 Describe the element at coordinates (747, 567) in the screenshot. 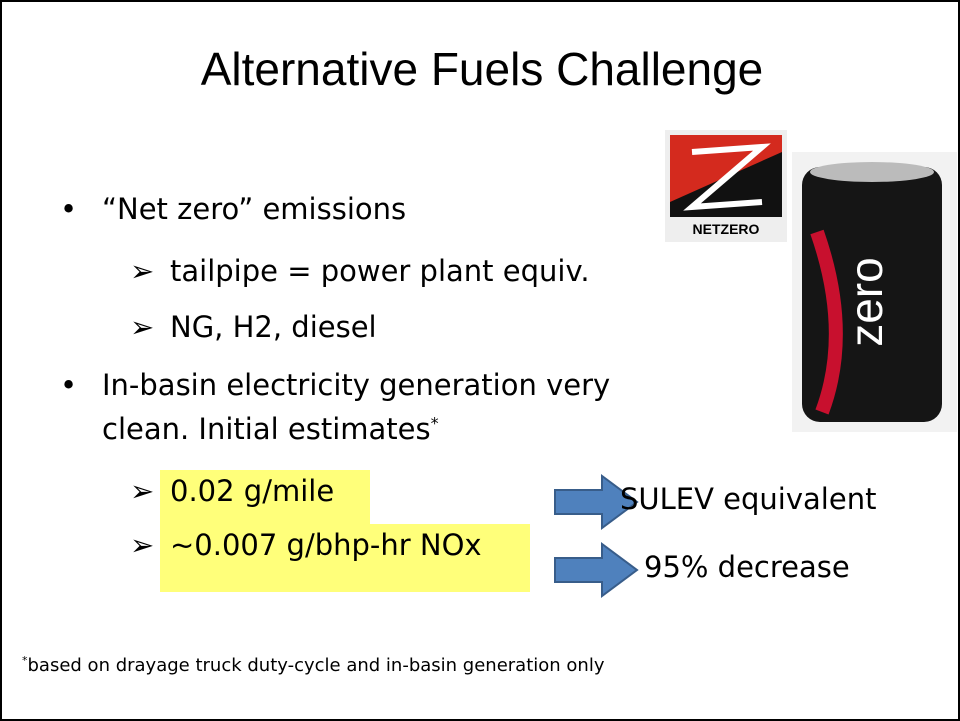

I see `arrow-label: 95% decrease` at that location.